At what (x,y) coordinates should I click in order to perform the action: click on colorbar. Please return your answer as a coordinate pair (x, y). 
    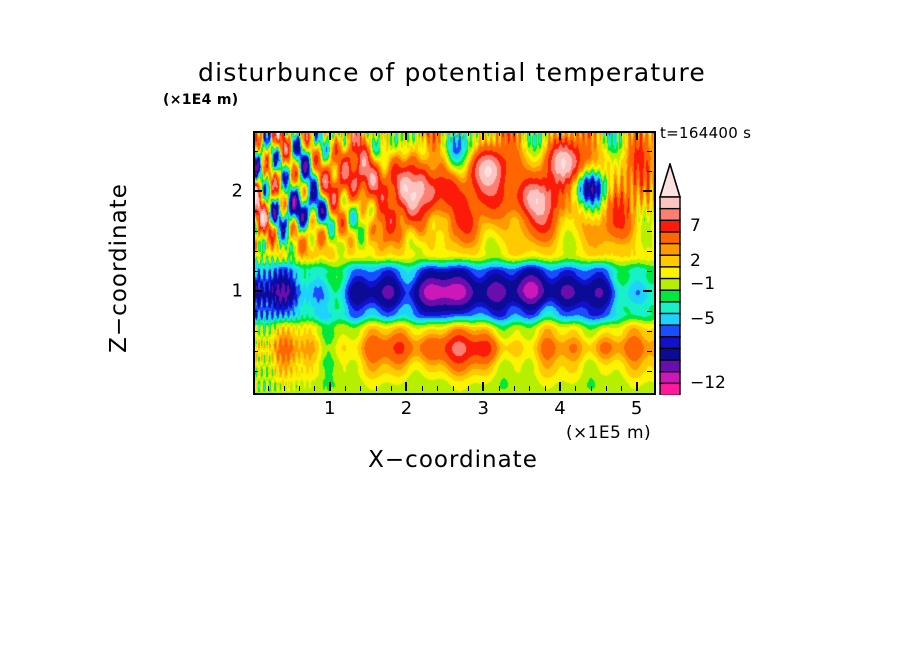
    Looking at the image, I should click on (670, 279).